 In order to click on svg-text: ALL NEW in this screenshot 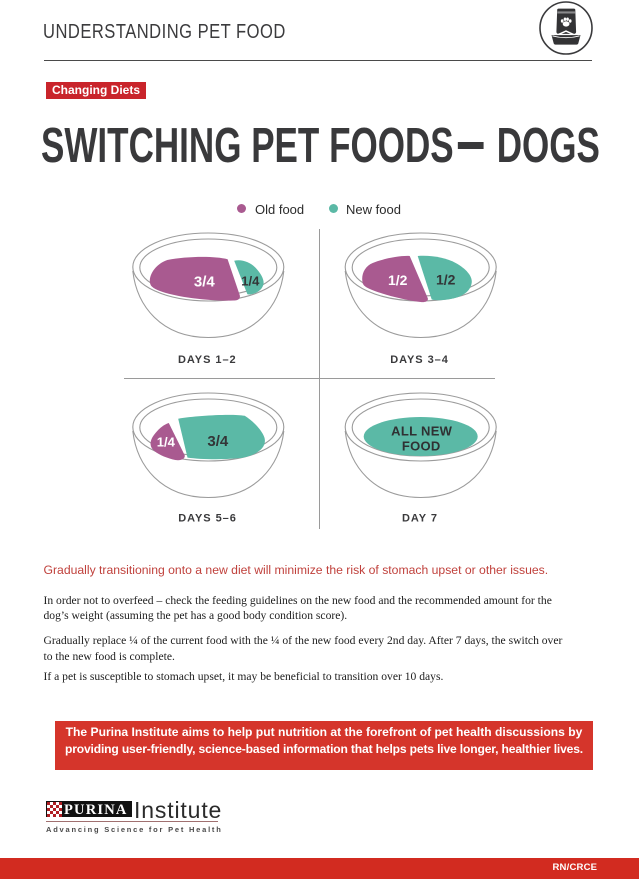, I will do `click(422, 431)`.